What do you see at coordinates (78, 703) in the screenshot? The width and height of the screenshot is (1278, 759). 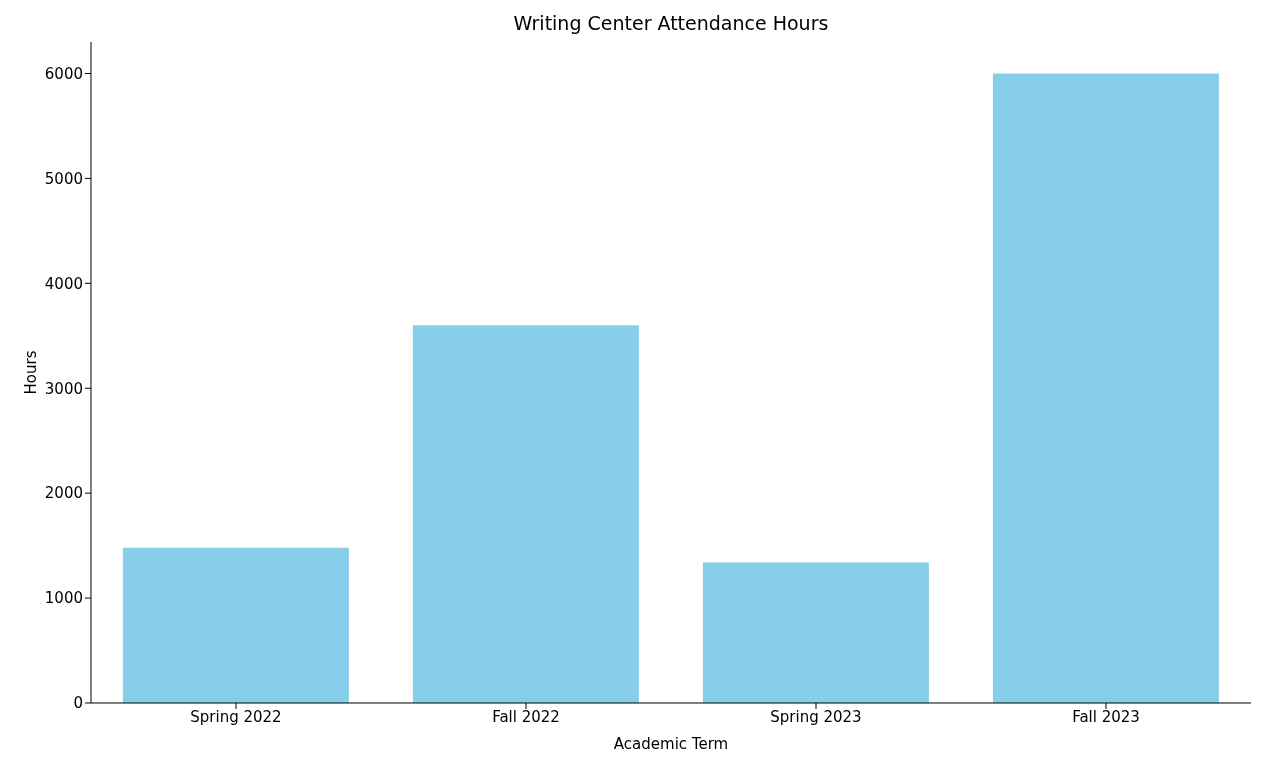 I see `y-tick-label: 0` at bounding box center [78, 703].